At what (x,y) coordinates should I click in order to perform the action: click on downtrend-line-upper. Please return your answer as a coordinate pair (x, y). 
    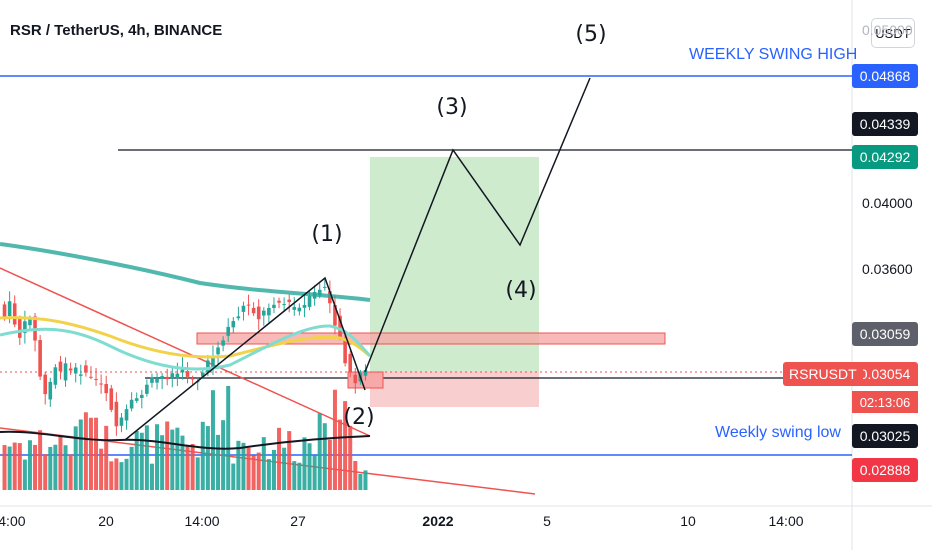
    Looking at the image, I should click on (185, 352).